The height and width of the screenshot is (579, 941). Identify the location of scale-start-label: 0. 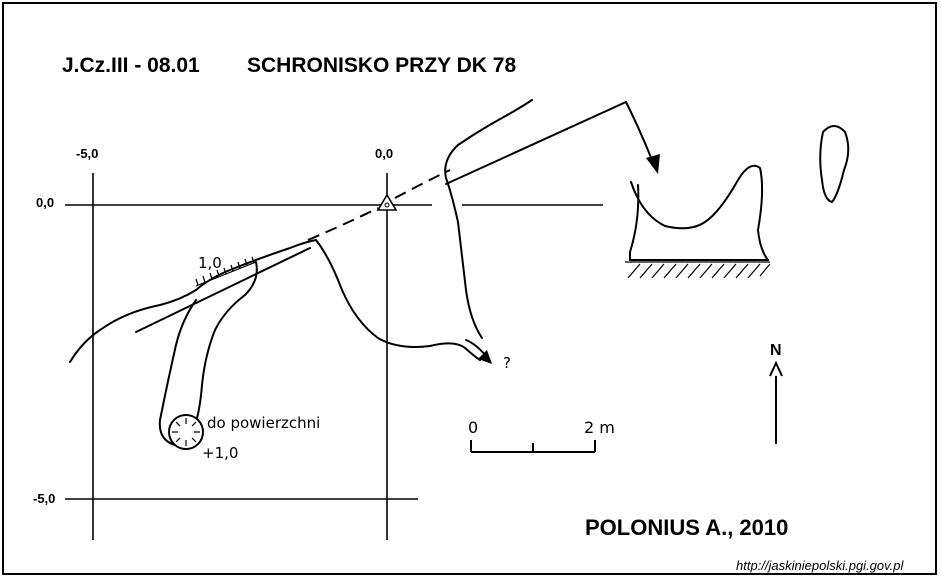
(473, 427).